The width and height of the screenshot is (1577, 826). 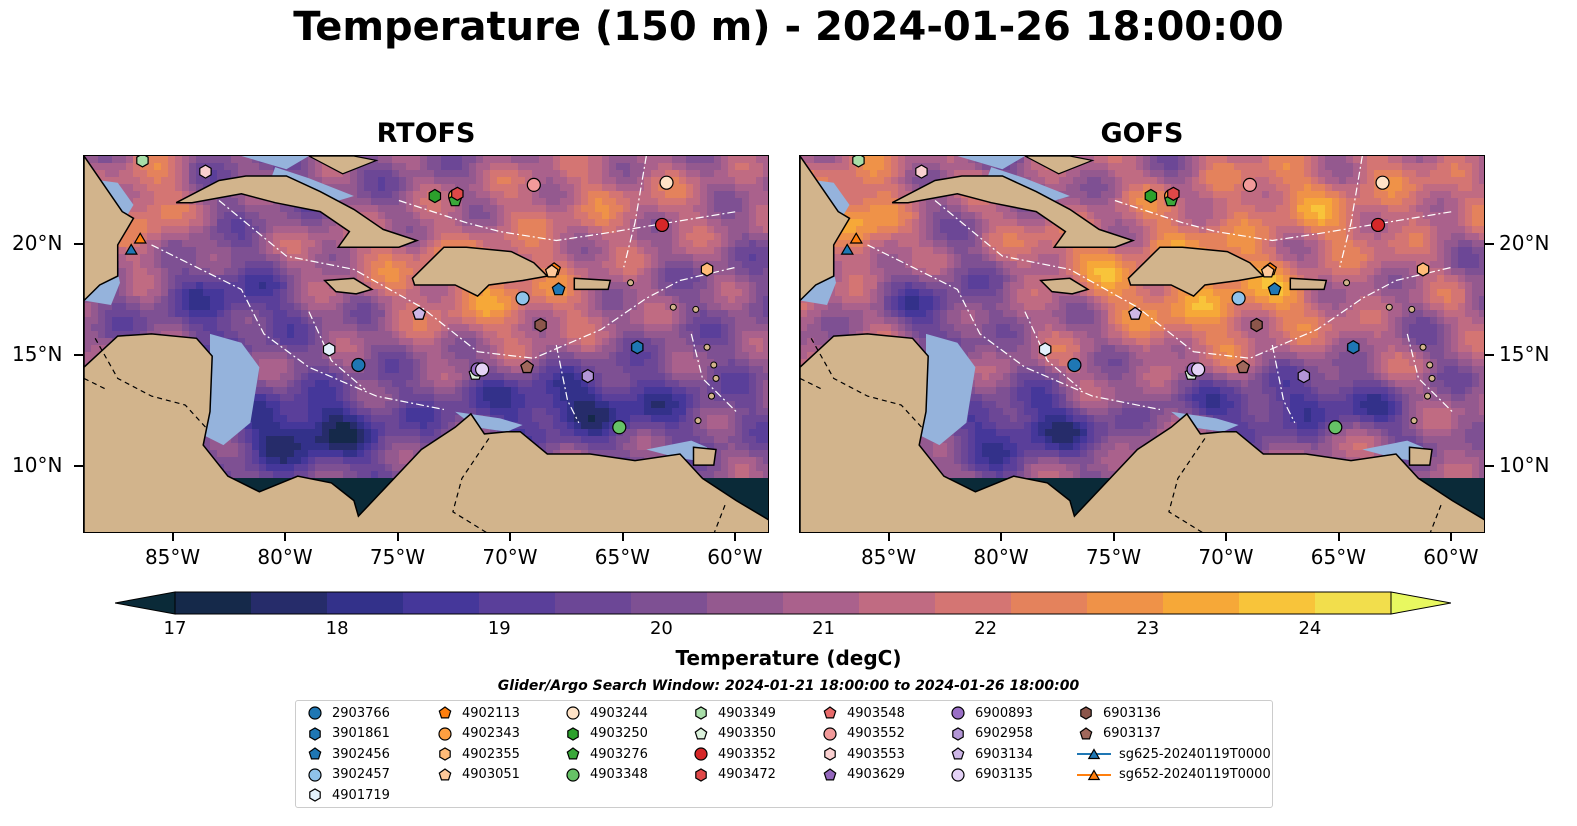 I want to click on legend-item: 3902457, so click(x=348, y=775).